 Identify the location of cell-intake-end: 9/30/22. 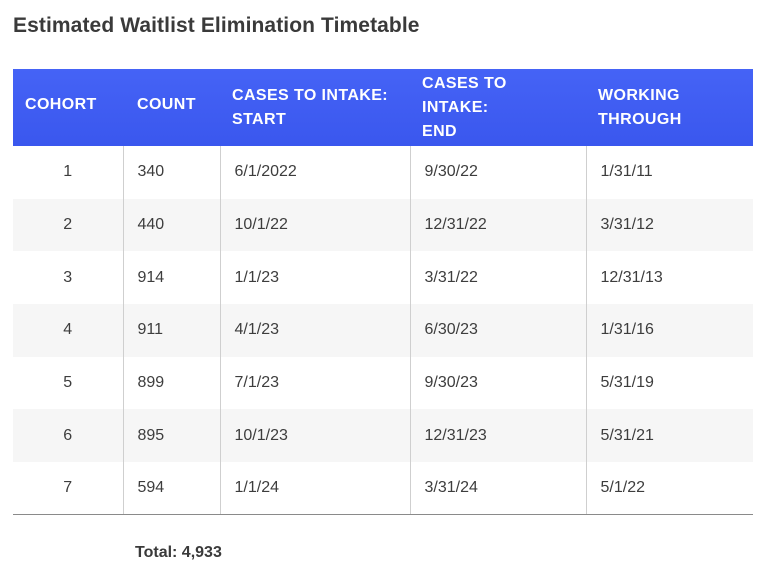
(498, 172).